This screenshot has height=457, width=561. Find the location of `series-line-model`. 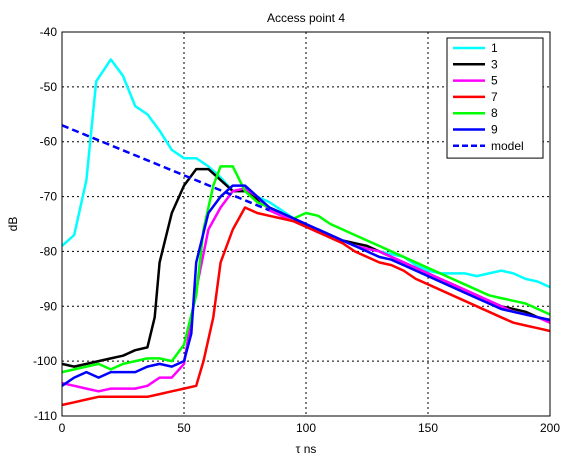

series-line-model is located at coordinates (165, 168).